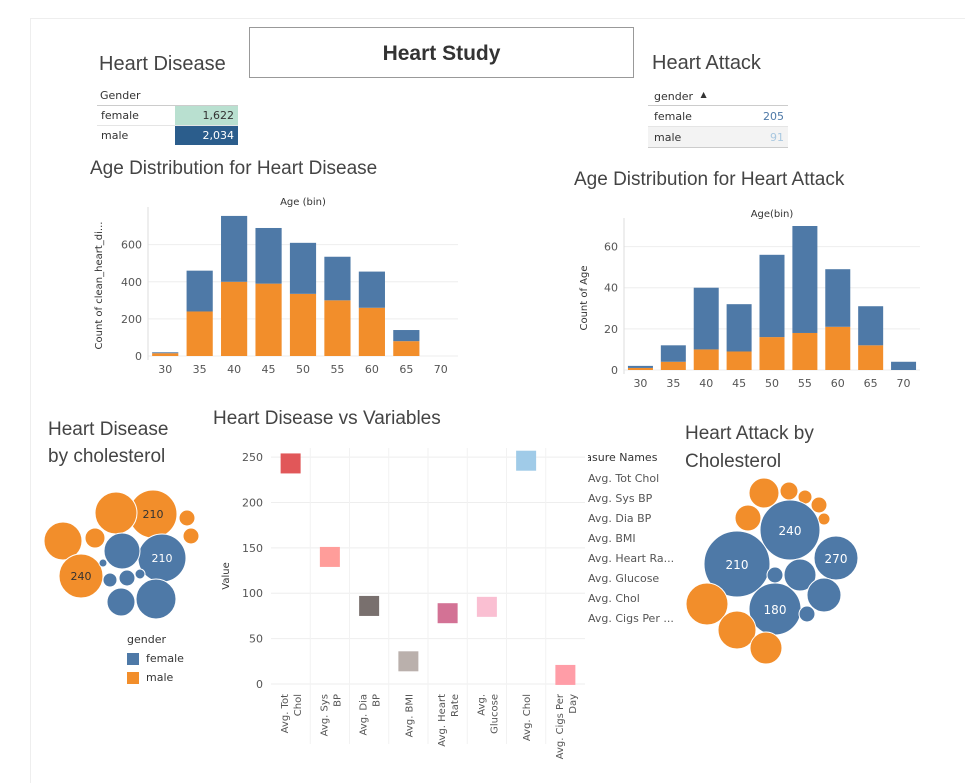 This screenshot has width=965, height=783. What do you see at coordinates (624, 578) in the screenshot?
I see `legend-item: Avg. Glucose` at bounding box center [624, 578].